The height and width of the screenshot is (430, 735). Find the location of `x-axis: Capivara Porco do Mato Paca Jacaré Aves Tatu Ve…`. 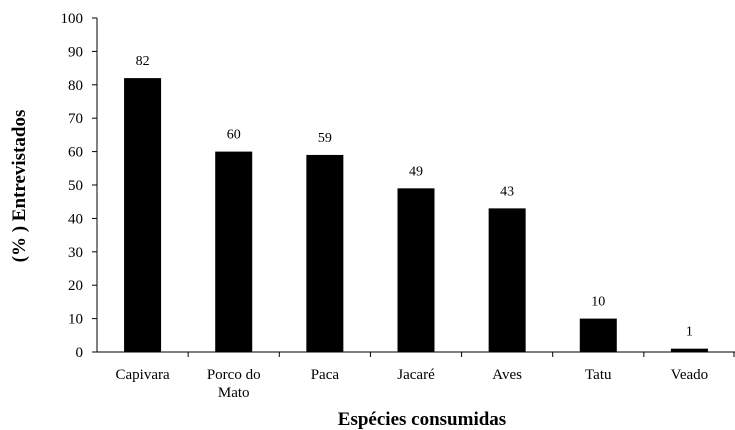

x-axis: Capivara Porco do Mato Paca Jacaré Aves Tatu Ve… is located at coordinates (416, 376).